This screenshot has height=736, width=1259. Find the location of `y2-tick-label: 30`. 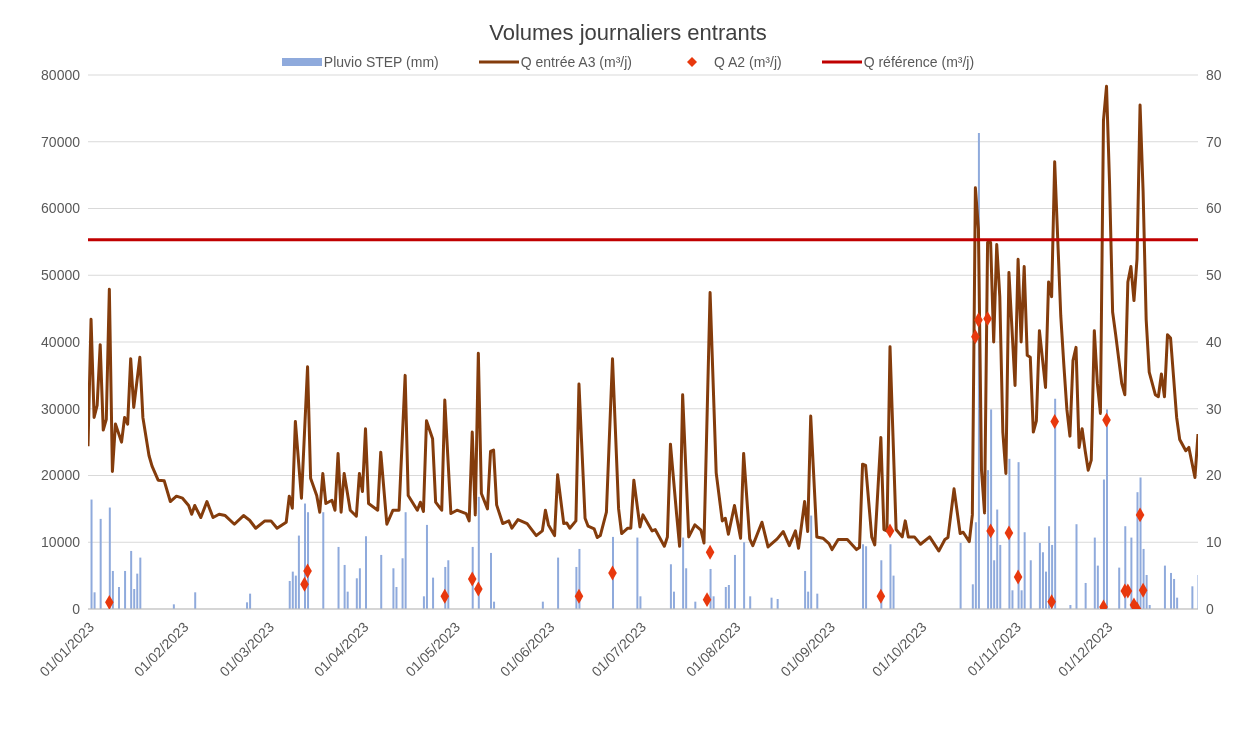

y2-tick-label: 30 is located at coordinates (1214, 408).